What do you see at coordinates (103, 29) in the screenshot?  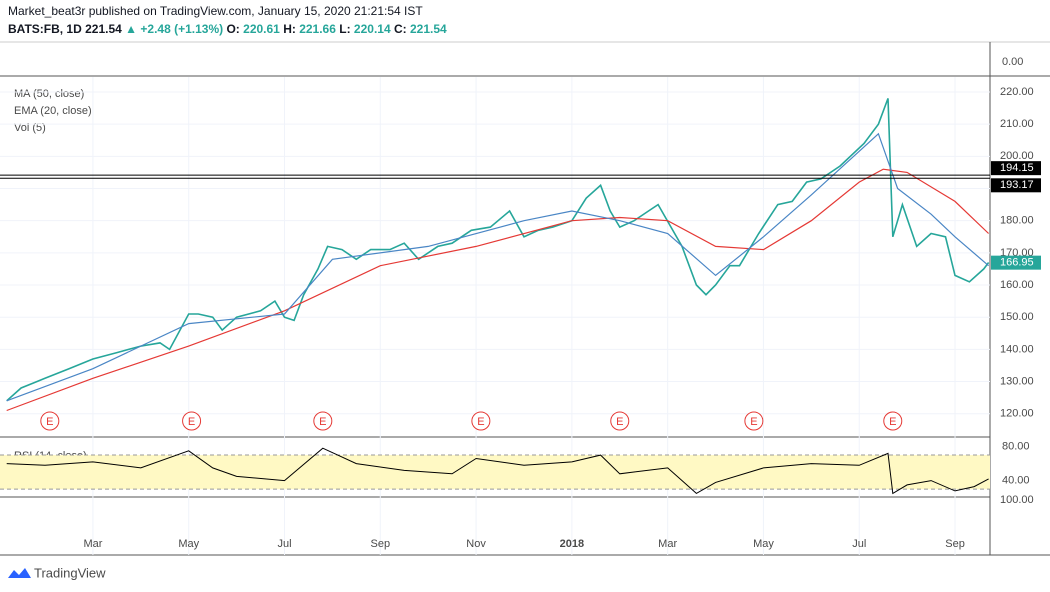 I see `last-price: 221.54` at bounding box center [103, 29].